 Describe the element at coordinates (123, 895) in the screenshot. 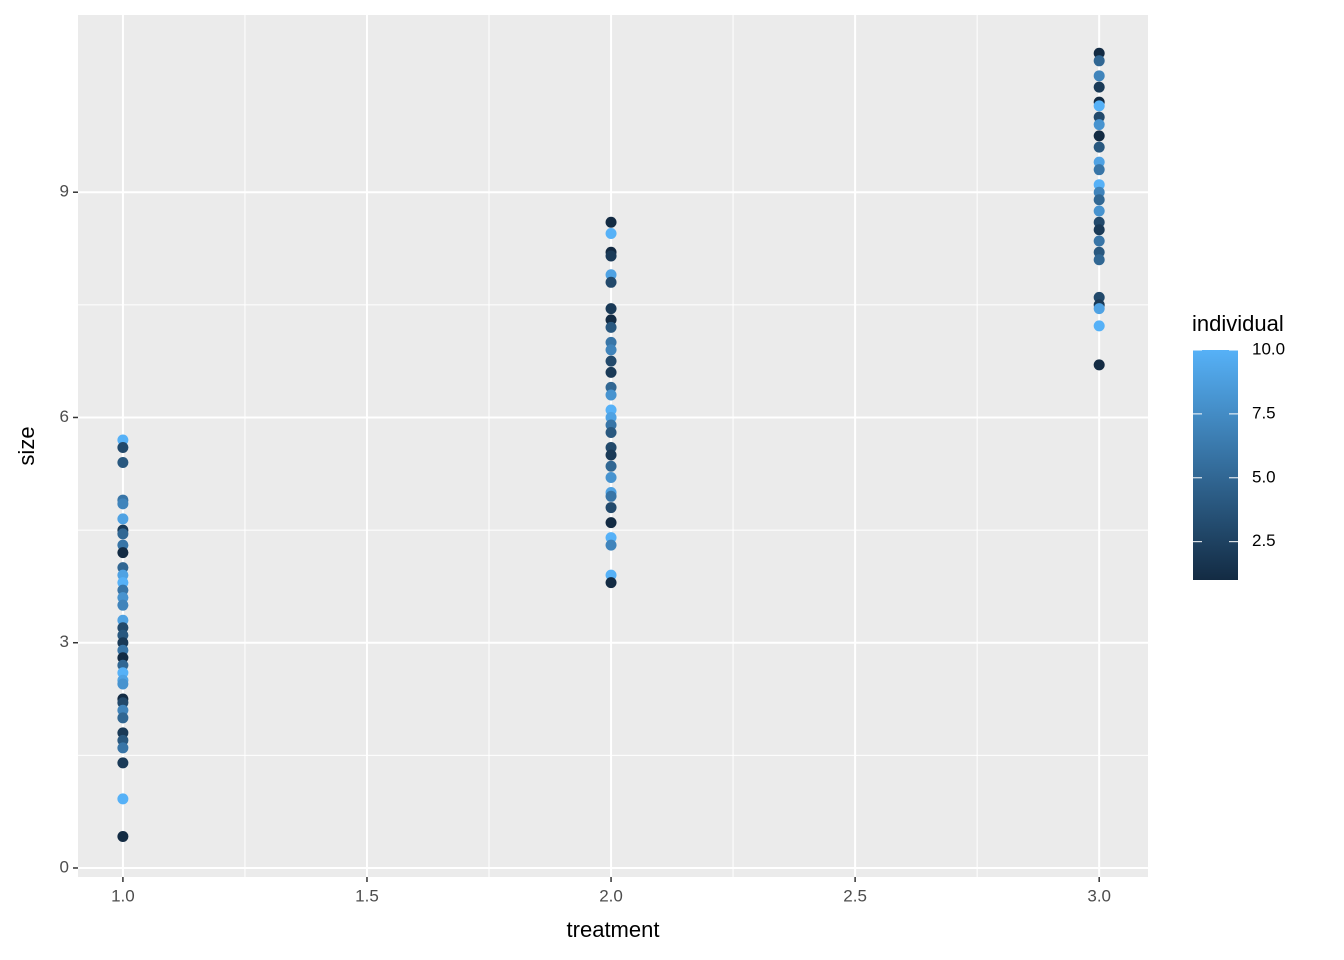

I see `x-tick-label: 1.0` at that location.